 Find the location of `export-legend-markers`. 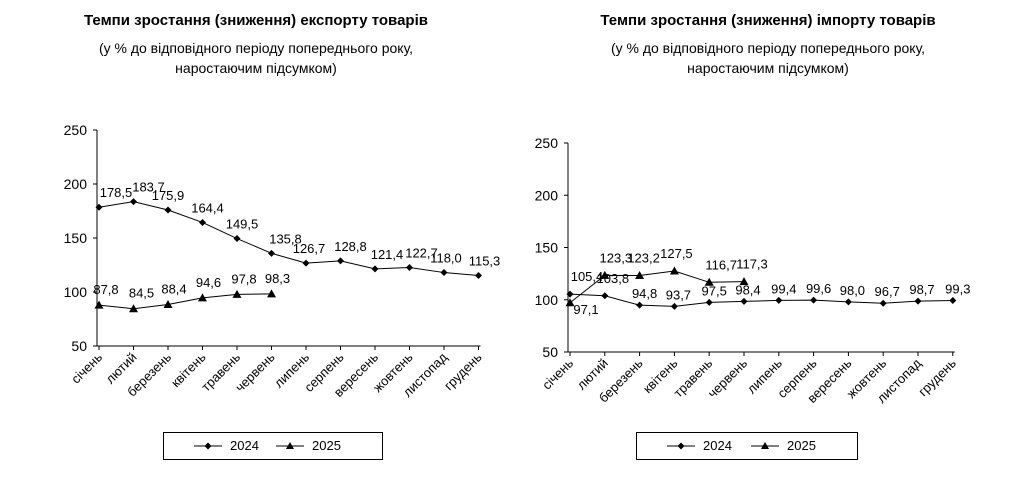

export-legend-markers is located at coordinates (249, 446).